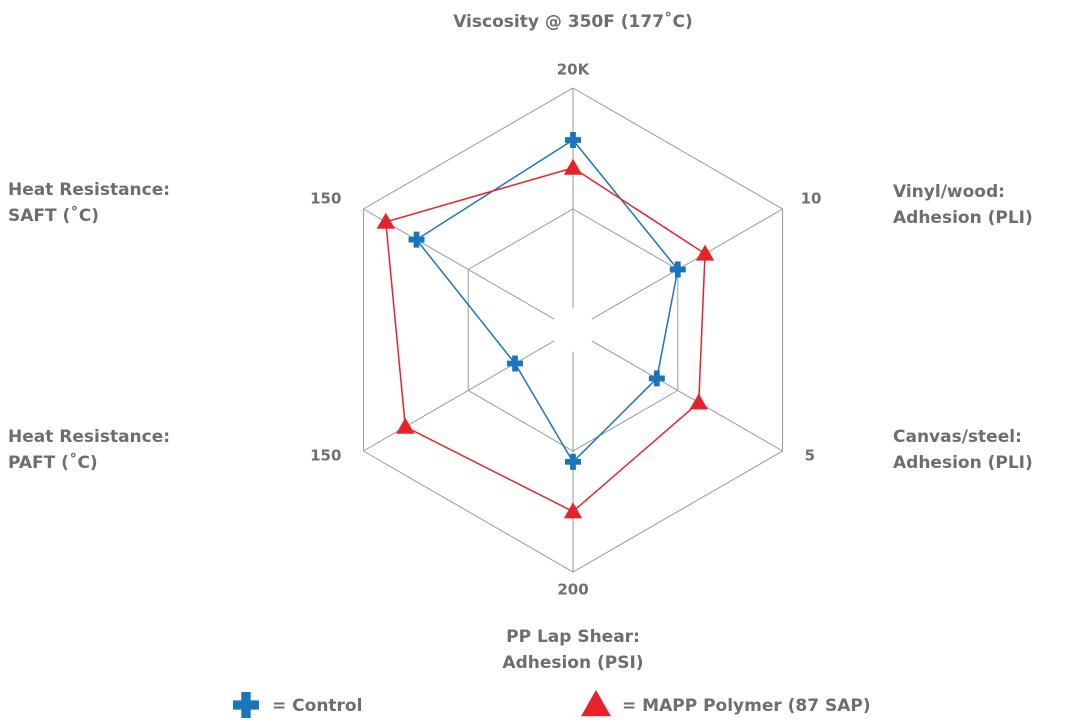  Describe the element at coordinates (573, 21) in the screenshot. I see `axis-label: Viscosity @ 350F (177˚C)` at that location.